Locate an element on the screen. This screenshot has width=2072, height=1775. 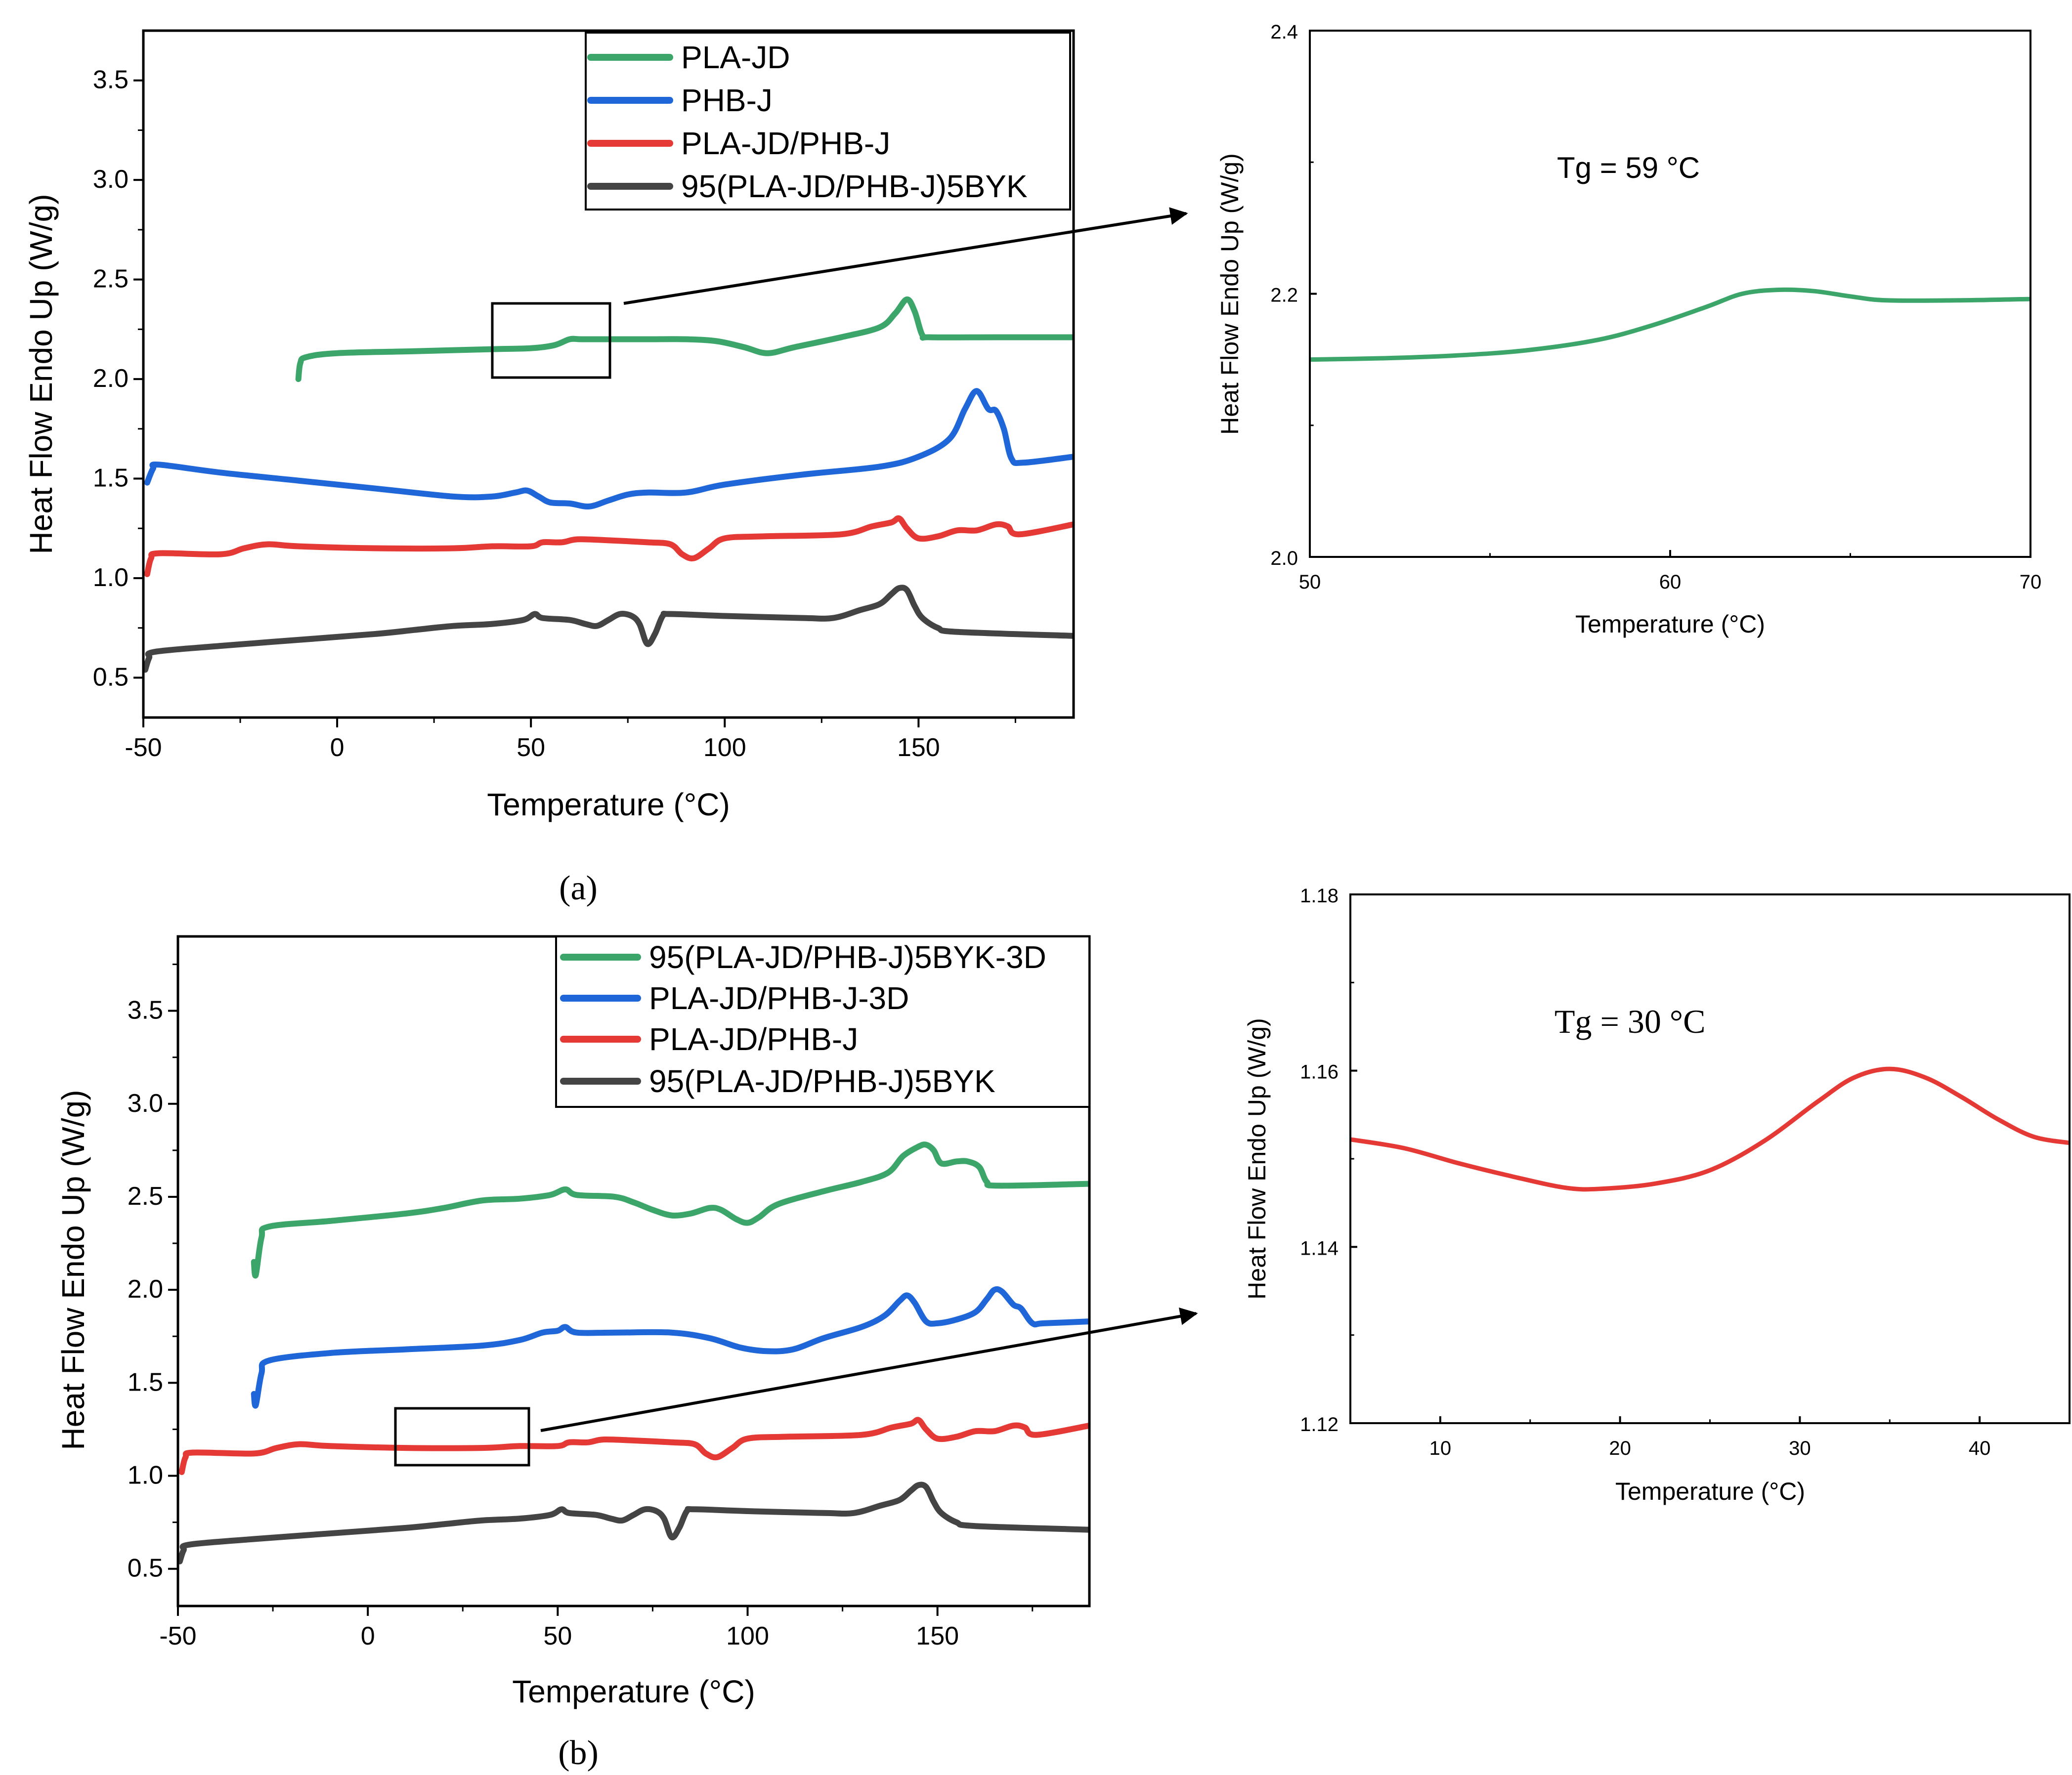
b-main-y-tick-label-0: 0.5 is located at coordinates (145, 1568).